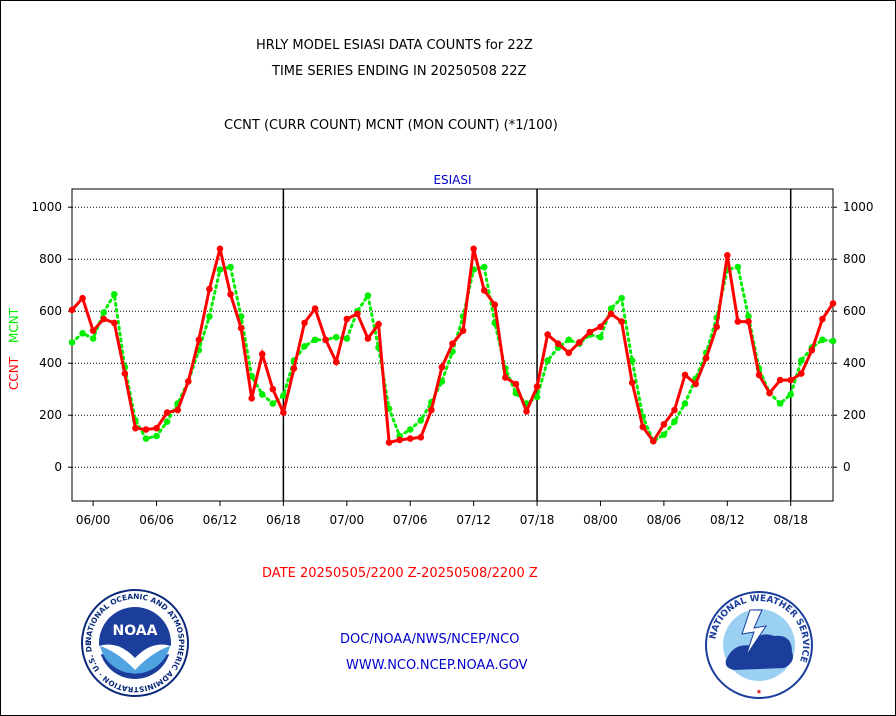  I want to click on x-tick-label: 08/06, so click(664, 520).